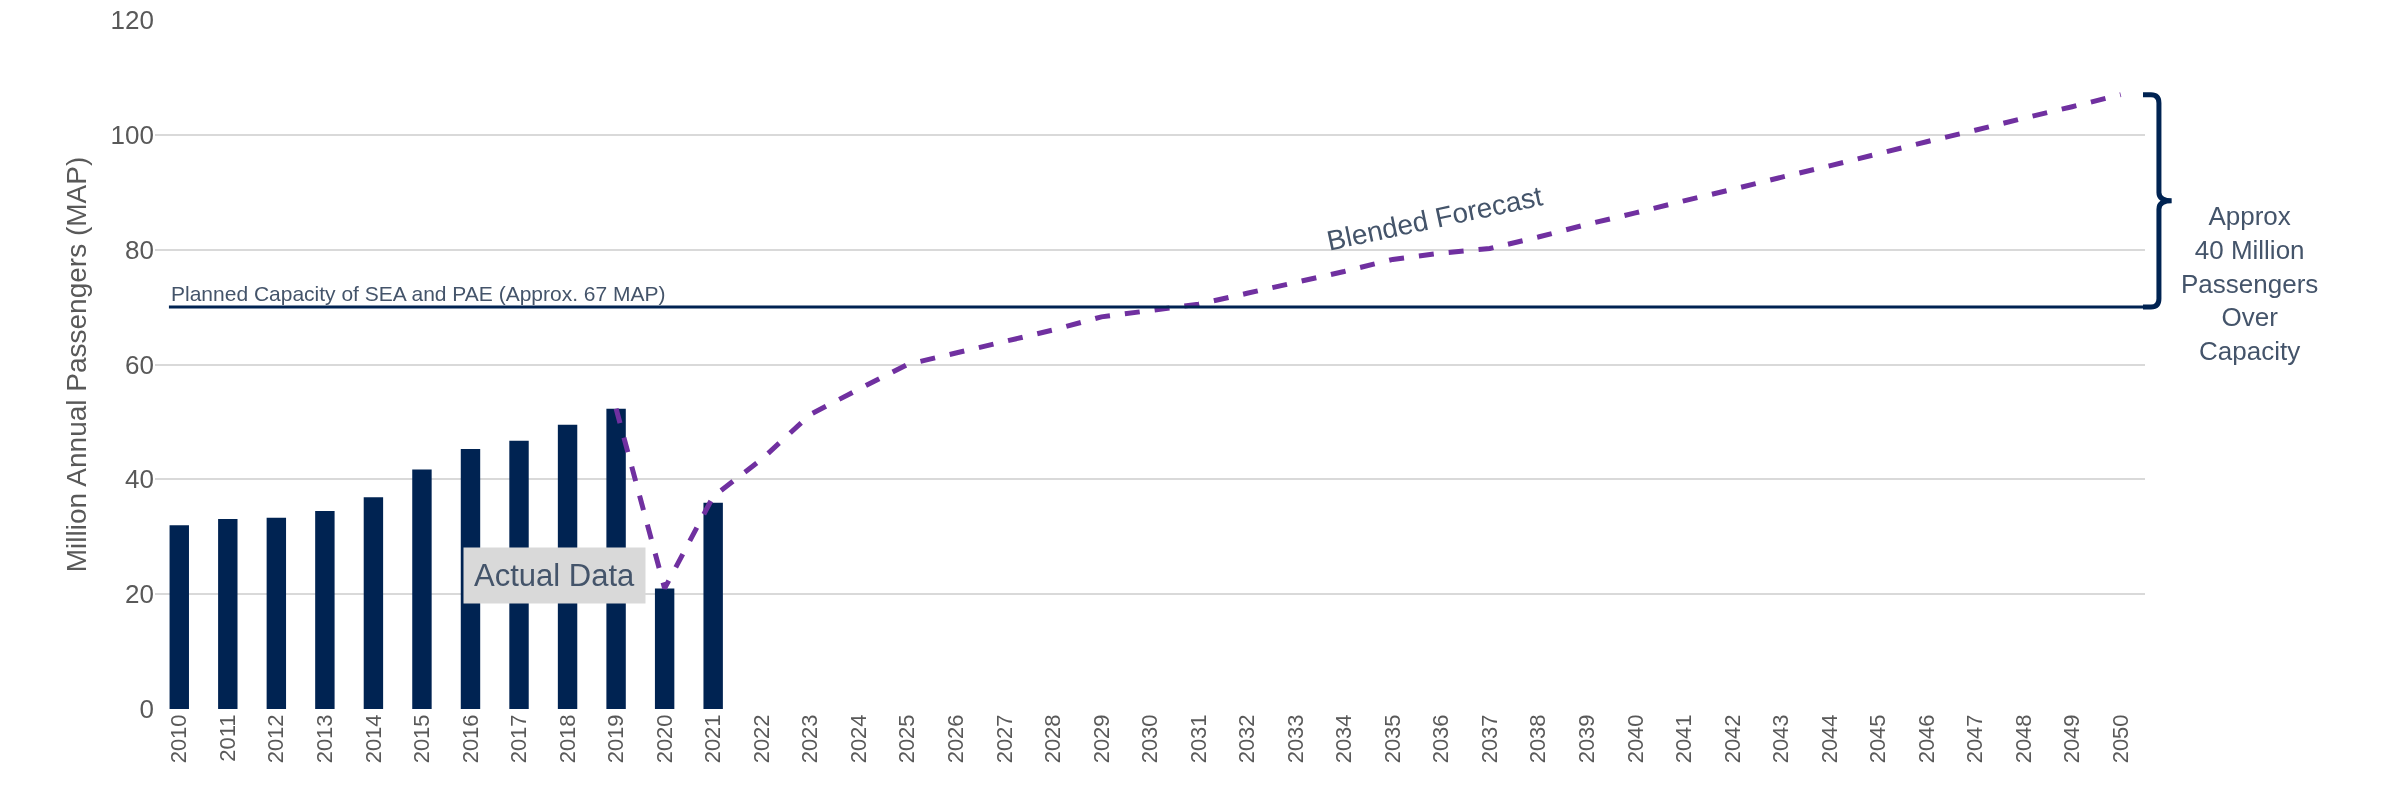 This screenshot has height=805, width=2405. What do you see at coordinates (146, 709) in the screenshot?
I see `y-tick-label: 0` at bounding box center [146, 709].